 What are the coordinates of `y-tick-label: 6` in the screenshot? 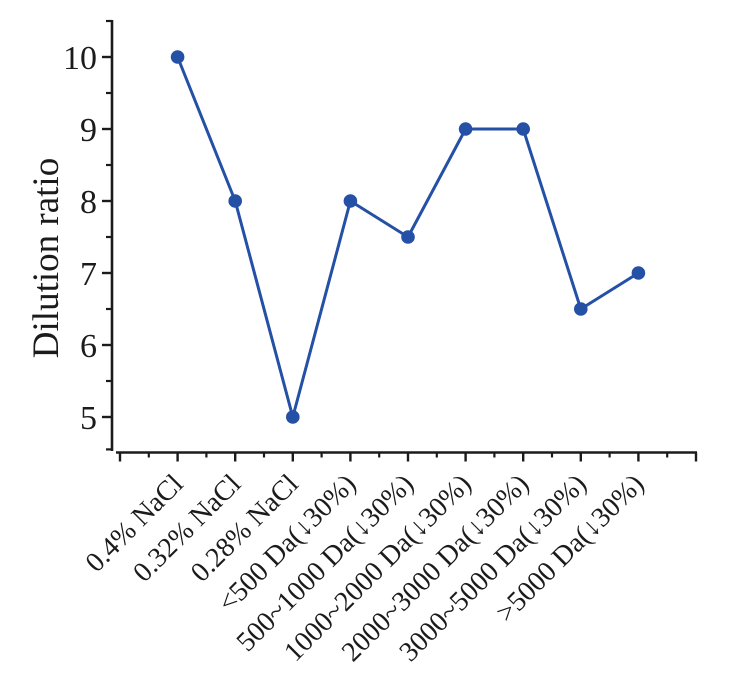 It's located at (88, 346).